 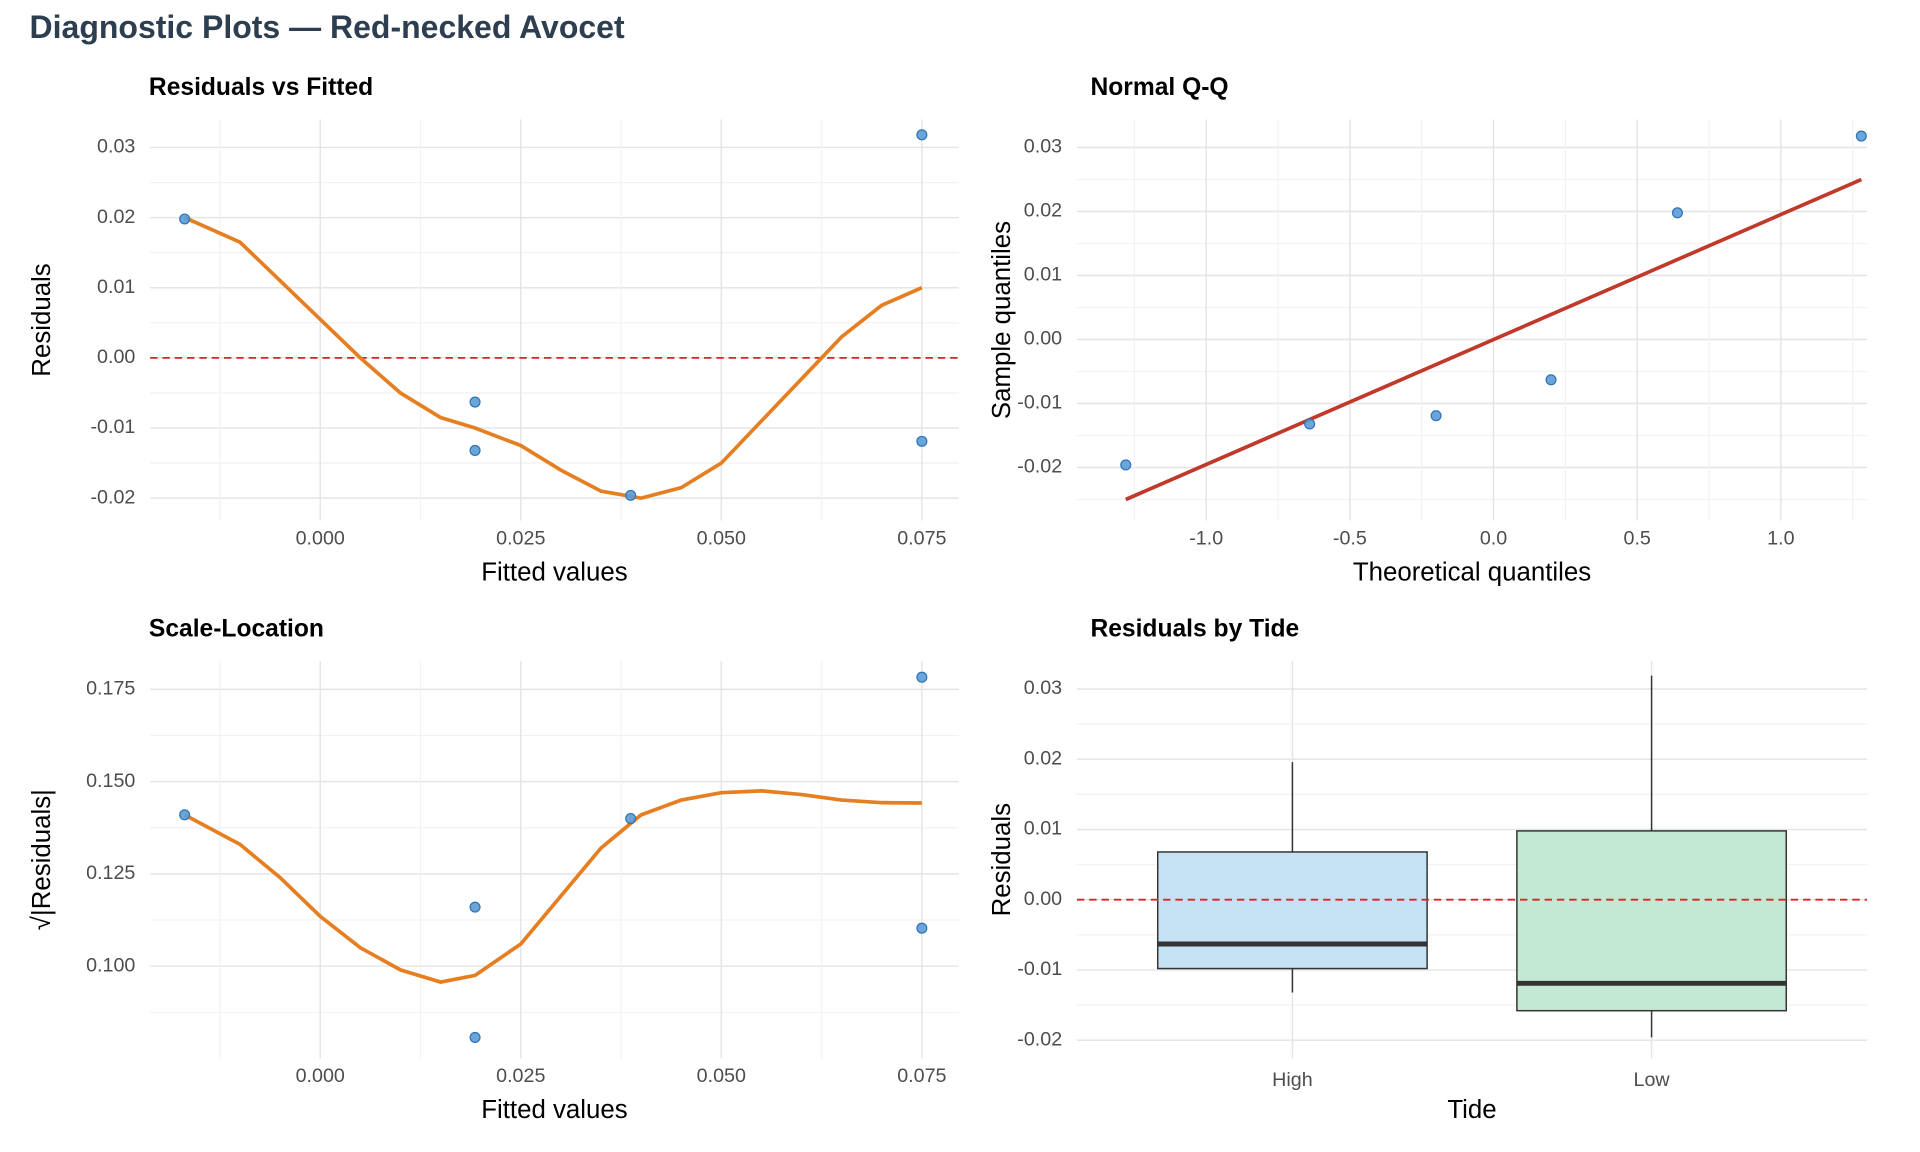 I want to click on y-axis-label: Sample quantiles, so click(x=1002, y=320).